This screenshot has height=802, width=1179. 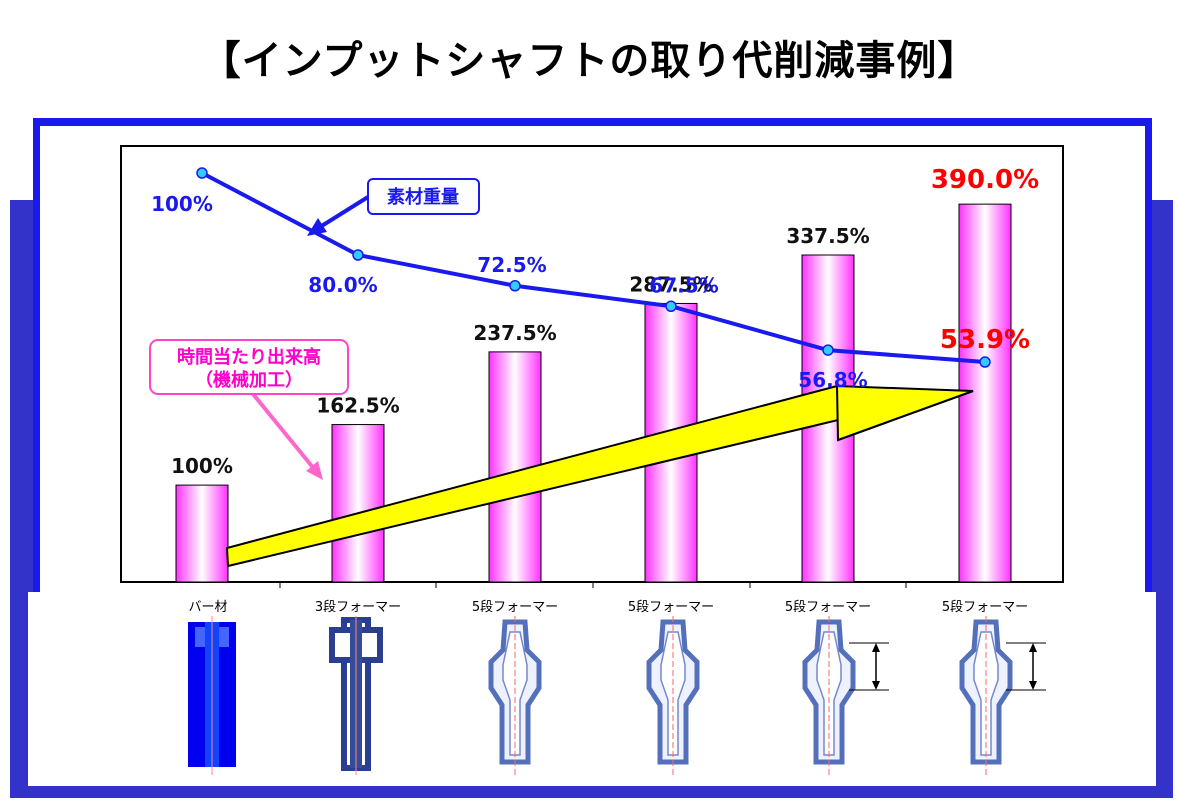 What do you see at coordinates (212, 695) in the screenshot?
I see `bar-stock-part-icon` at bounding box center [212, 695].